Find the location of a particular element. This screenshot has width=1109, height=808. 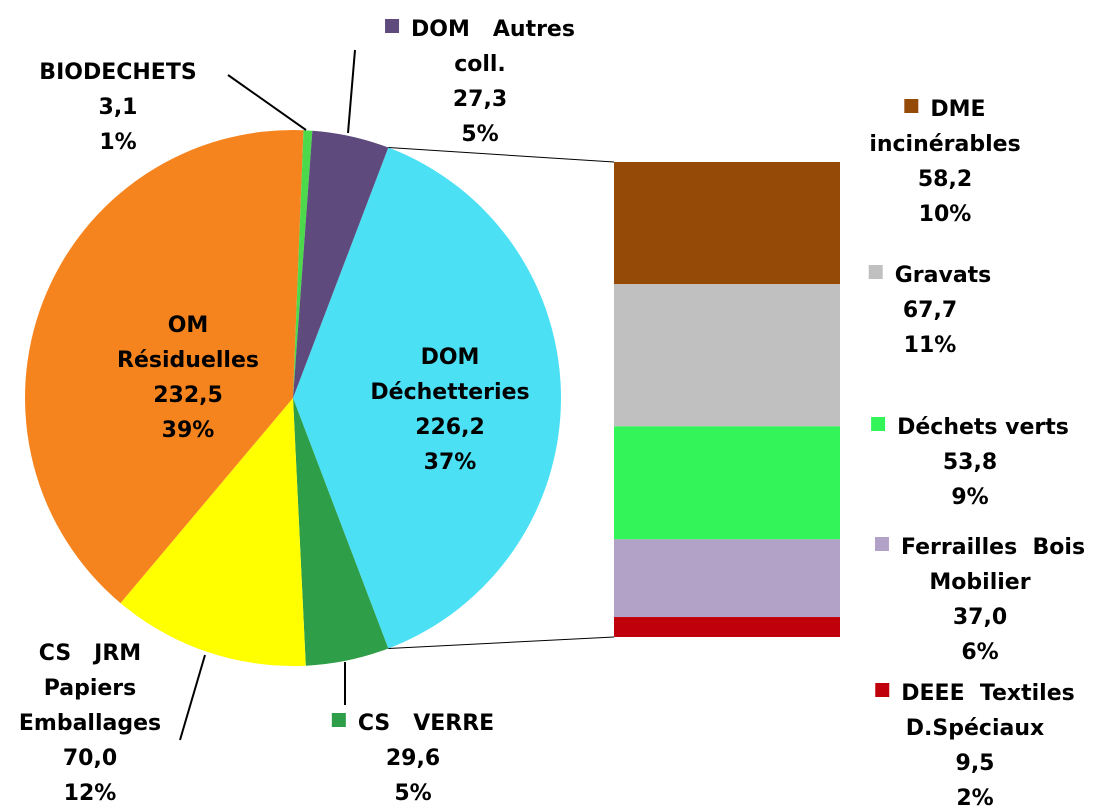

value-label: 67,7 is located at coordinates (930, 310).